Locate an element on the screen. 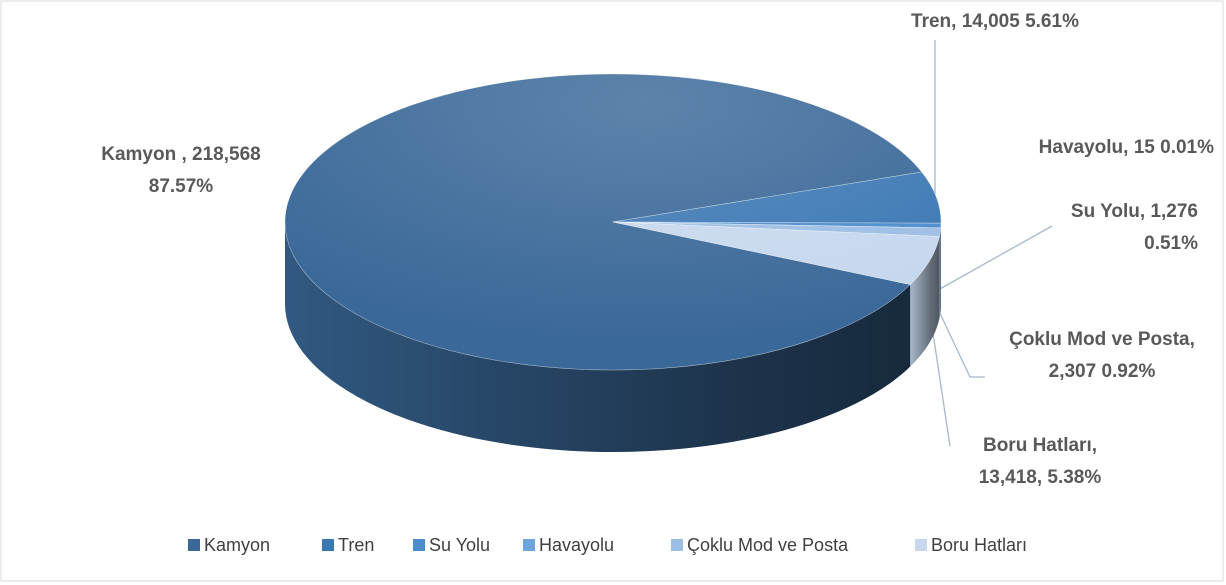 This screenshot has width=1226, height=585. data-label: 0.51% is located at coordinates (1171, 243).